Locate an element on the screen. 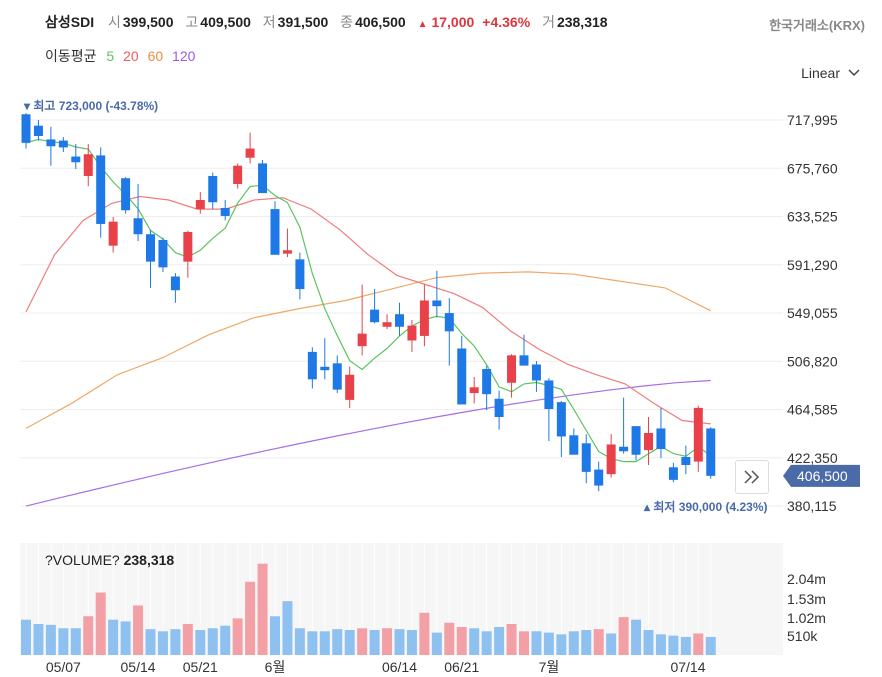 Image resolution: width=882 pixels, height=677 pixels. moving-average-legend: 이동평균 5 20 60 120 is located at coordinates (122, 56).